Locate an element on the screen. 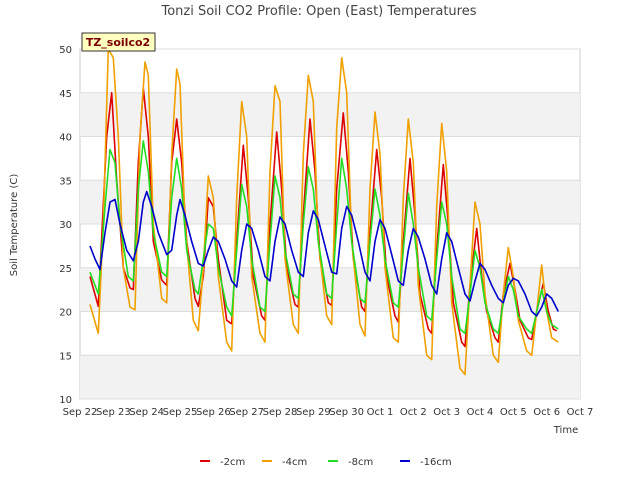 This screenshot has width=640, height=480. x-tick-label: Sep 28 is located at coordinates (280, 412).